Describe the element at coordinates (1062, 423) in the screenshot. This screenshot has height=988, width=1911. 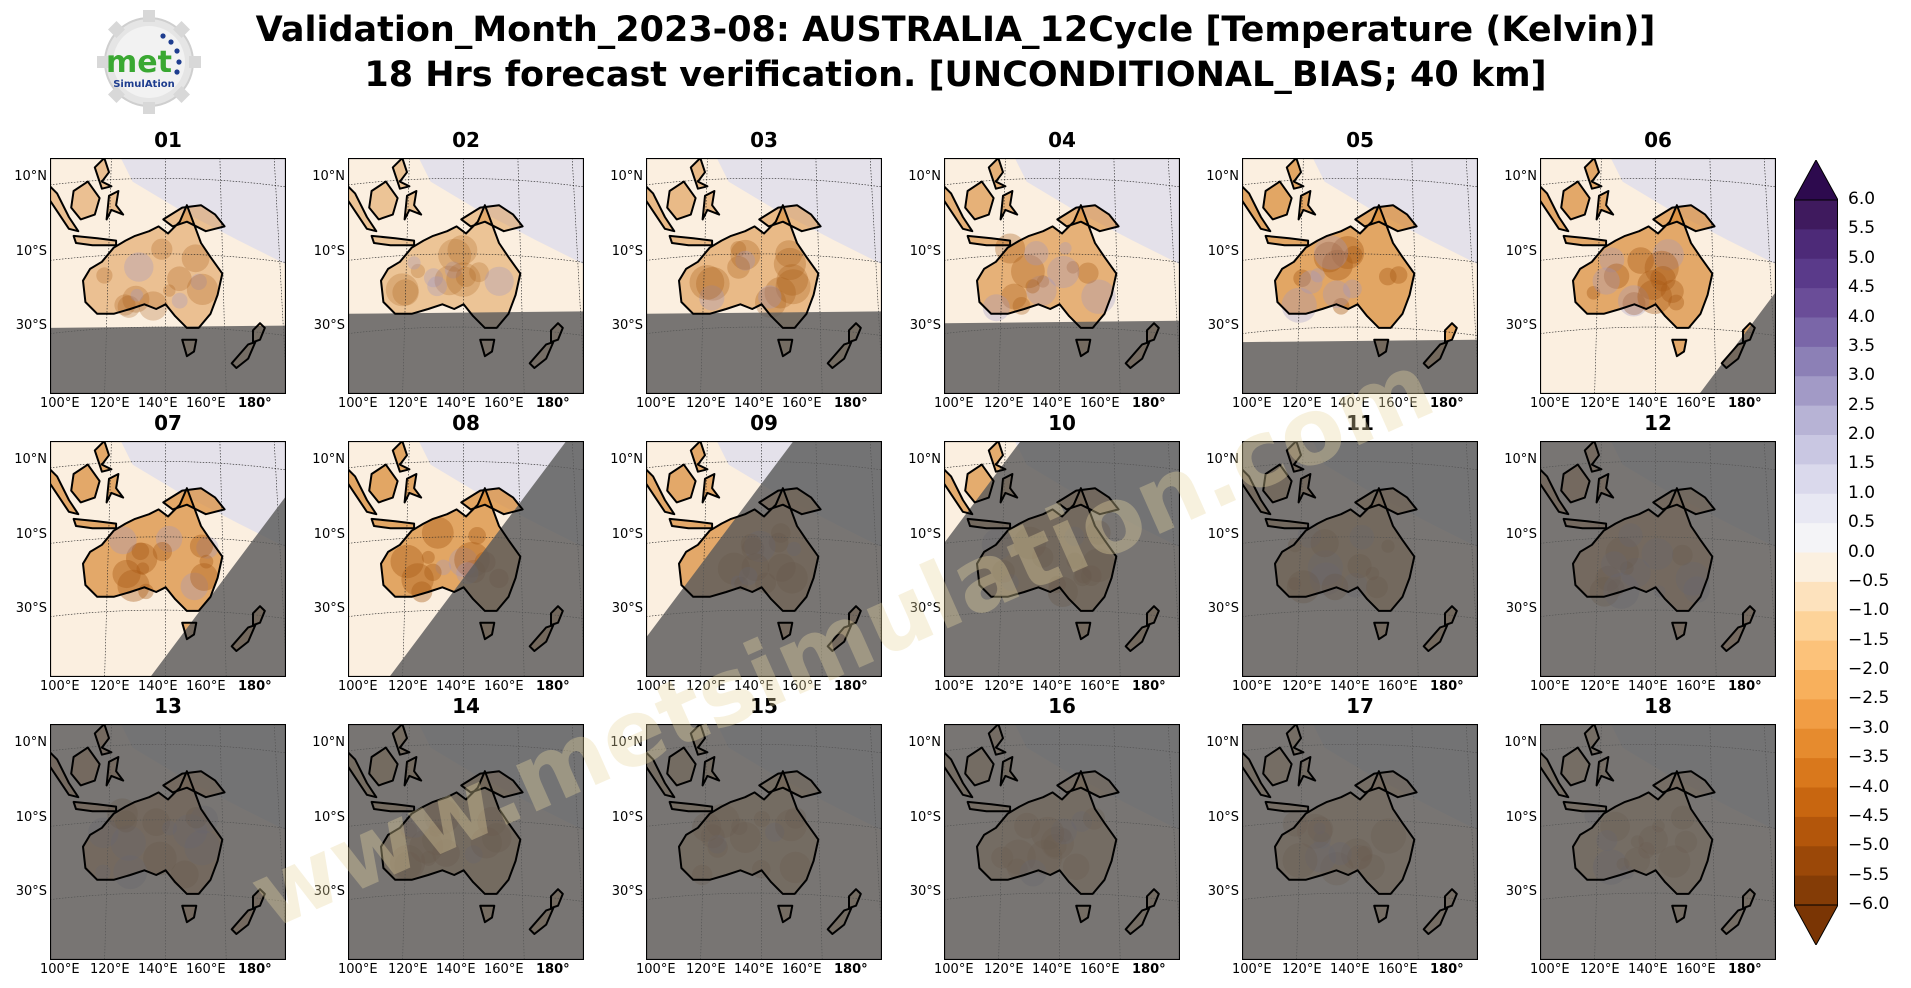
I see `panel-title: 10` at that location.